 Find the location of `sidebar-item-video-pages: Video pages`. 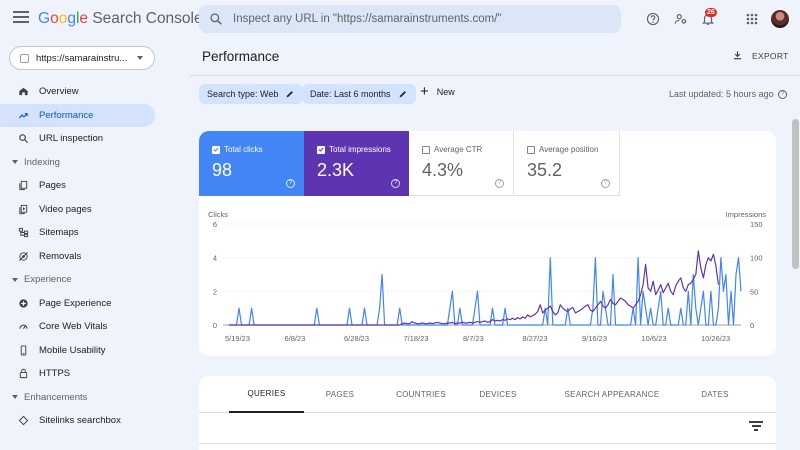

sidebar-item-video-pages: Video pages is located at coordinates (77, 210).